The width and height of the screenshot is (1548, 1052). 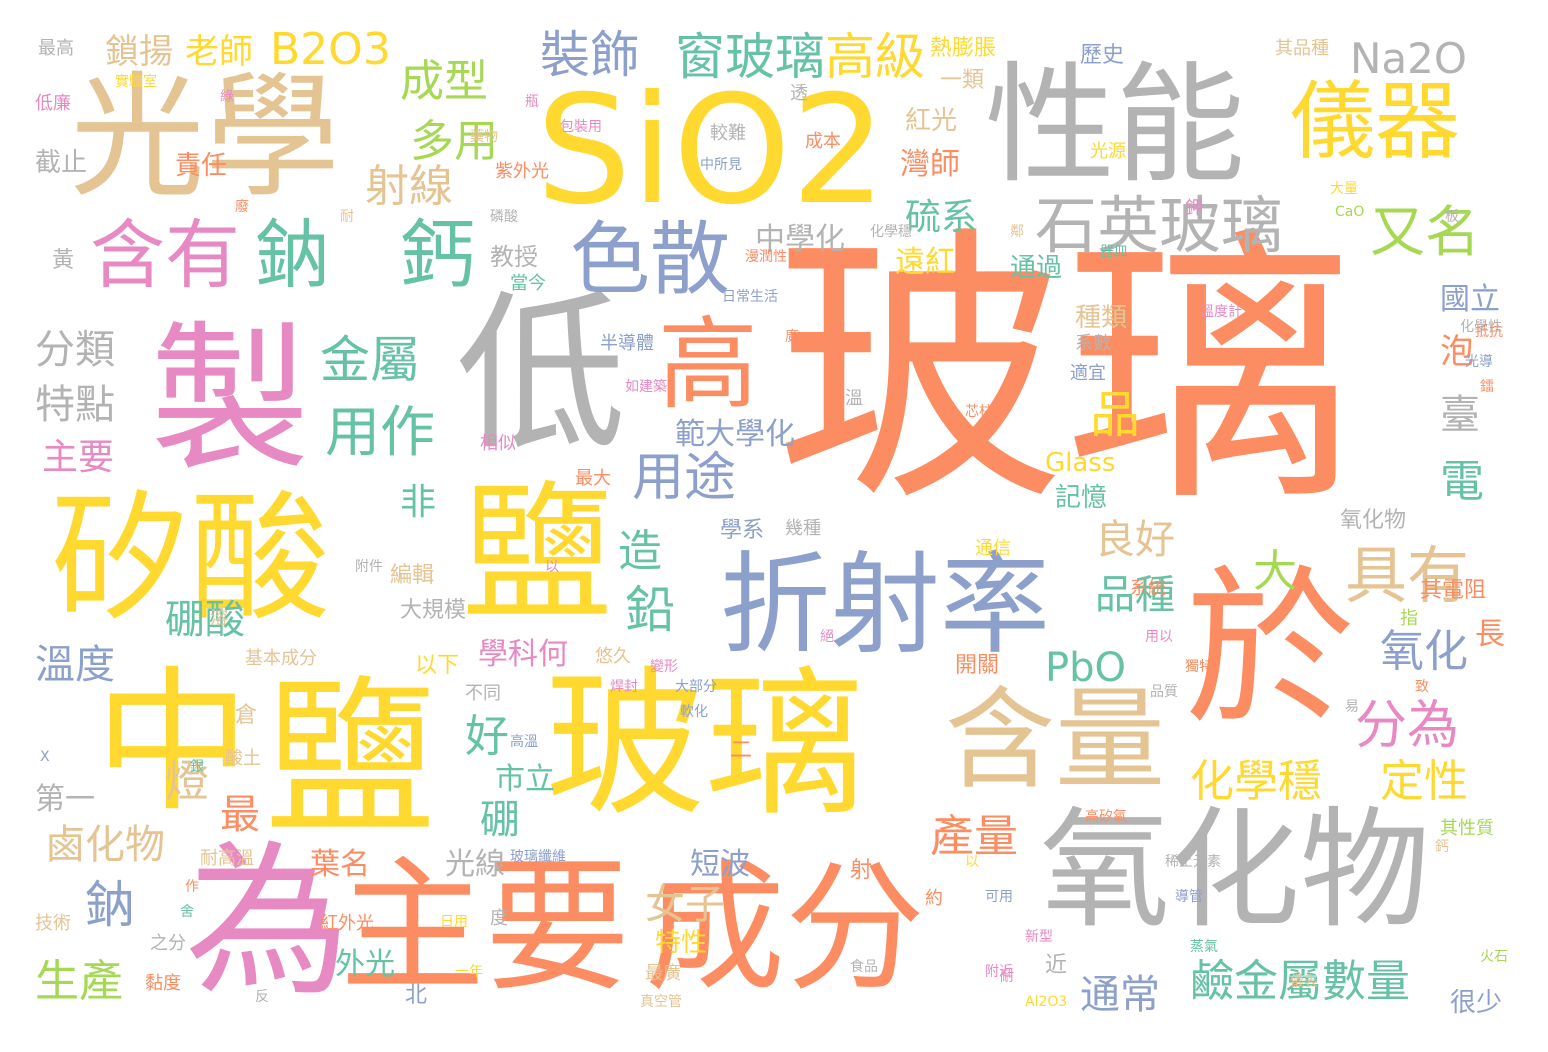 I want to click on word: 二, so click(x=741, y=750).